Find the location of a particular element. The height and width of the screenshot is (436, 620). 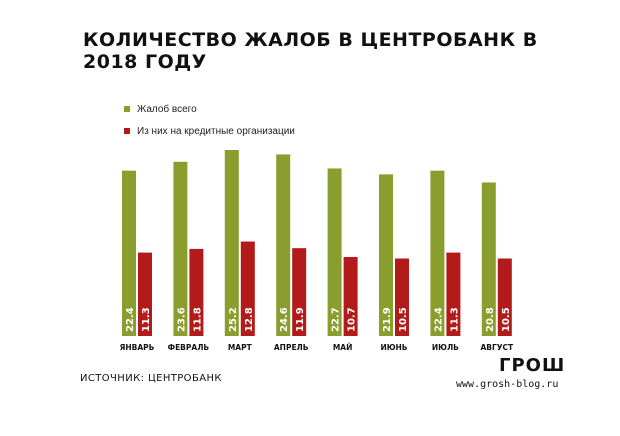

data-label-total-6: 22.4 is located at coordinates (438, 319).